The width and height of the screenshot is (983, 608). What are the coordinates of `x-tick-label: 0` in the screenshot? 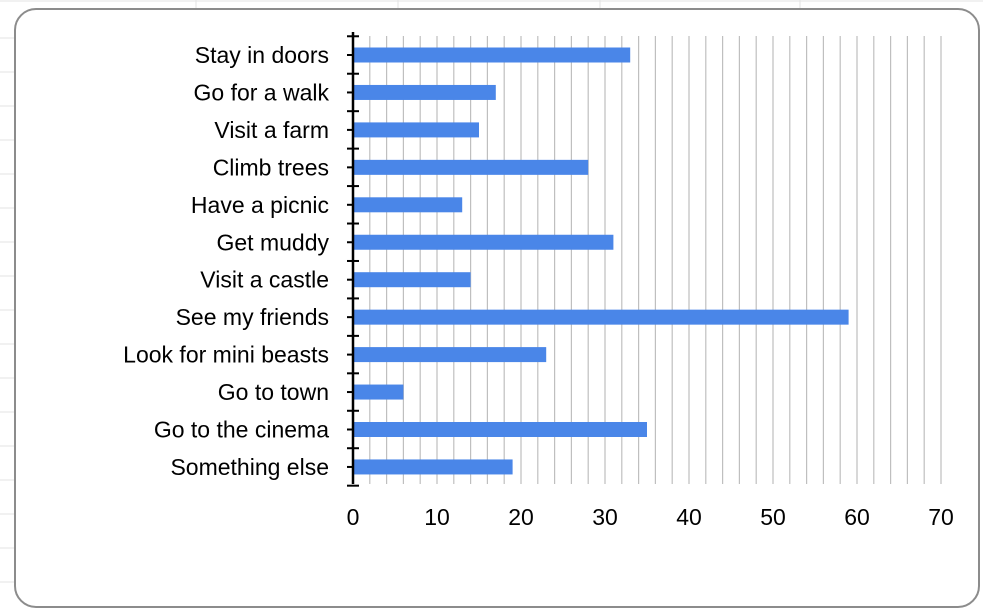 It's located at (353, 517).